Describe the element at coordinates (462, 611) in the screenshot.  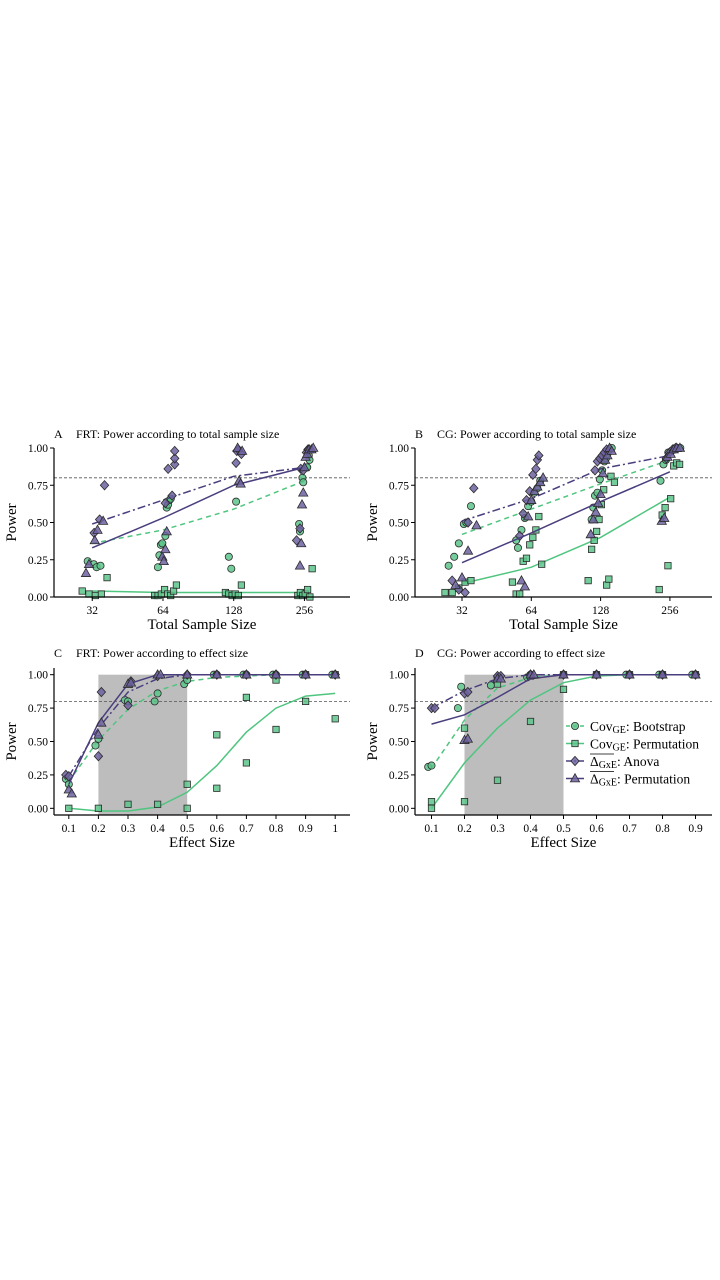
I see `x-tick-label: 32` at that location.